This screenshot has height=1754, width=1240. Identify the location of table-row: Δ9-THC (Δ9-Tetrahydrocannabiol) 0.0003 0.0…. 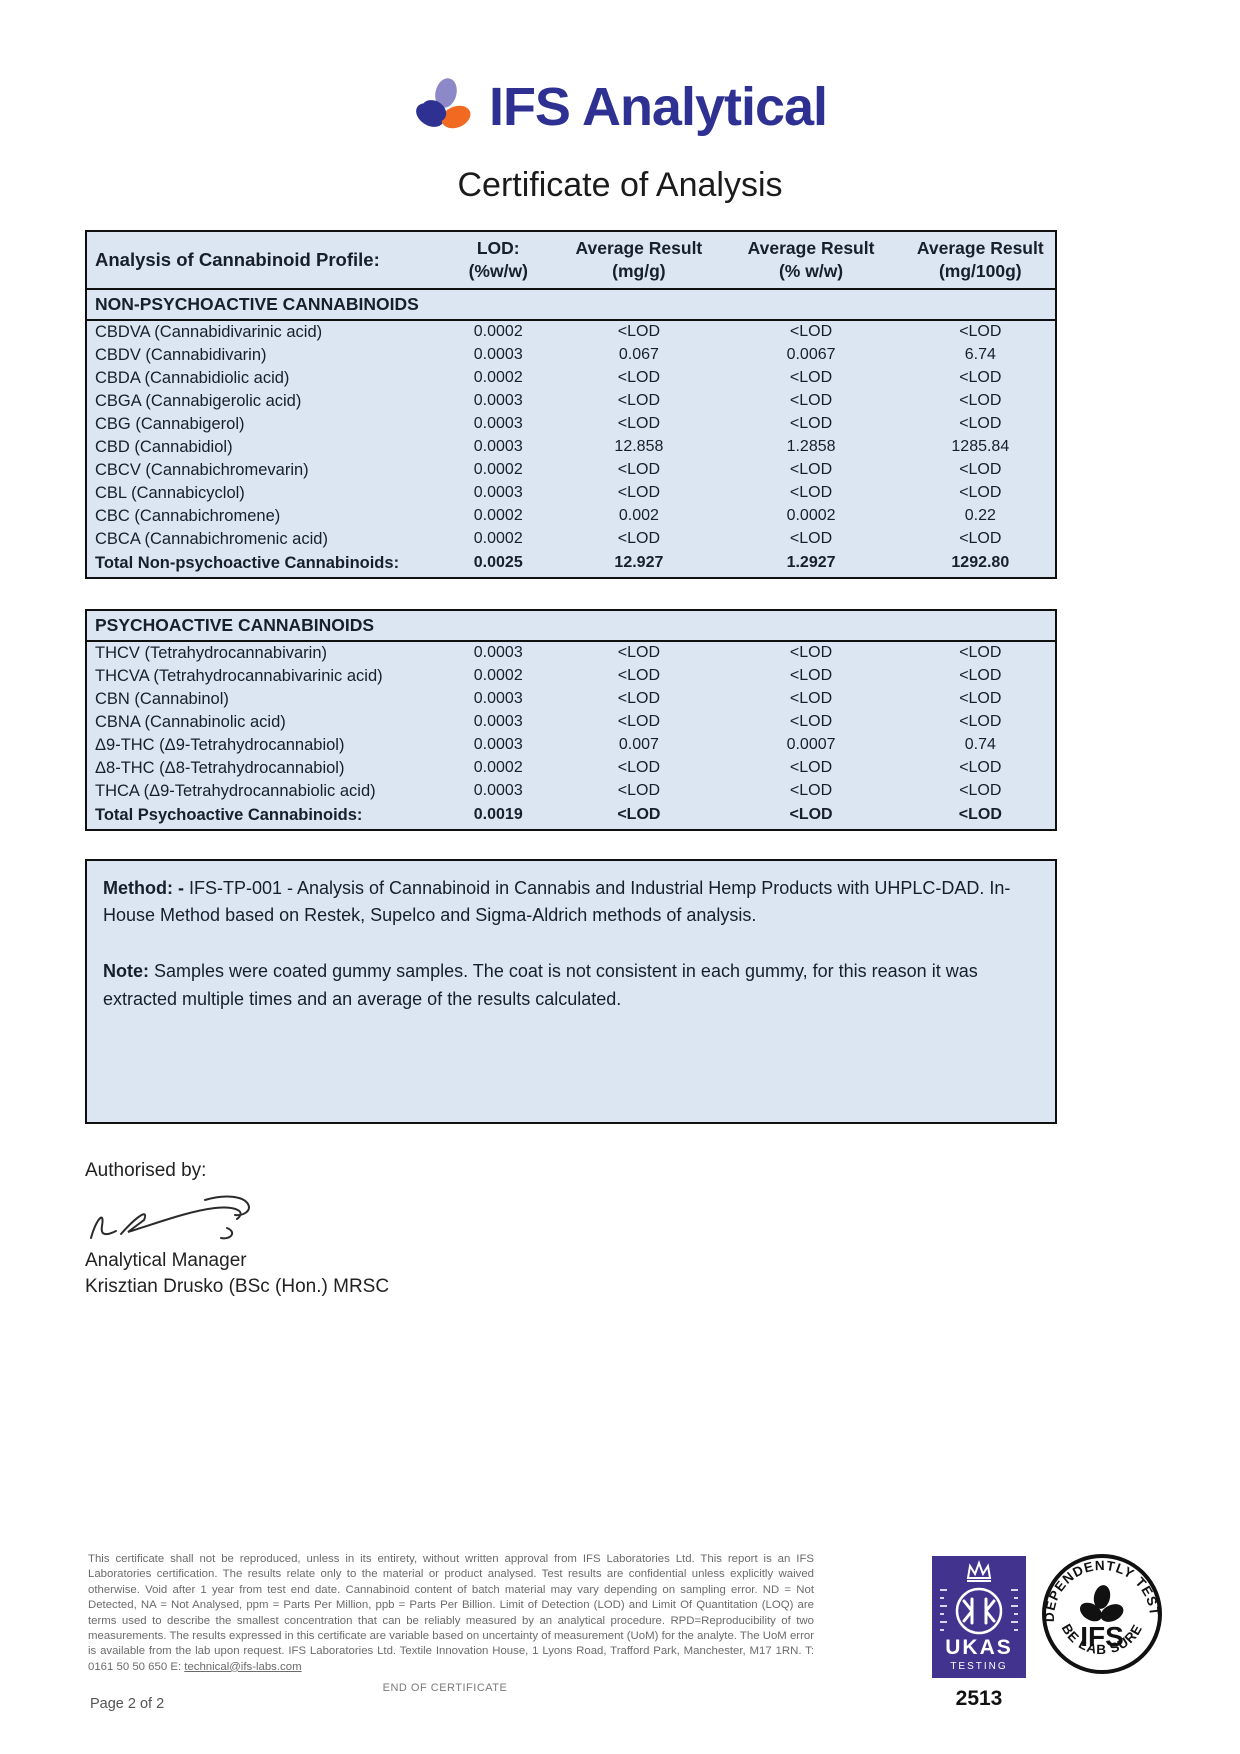
(545, 744).